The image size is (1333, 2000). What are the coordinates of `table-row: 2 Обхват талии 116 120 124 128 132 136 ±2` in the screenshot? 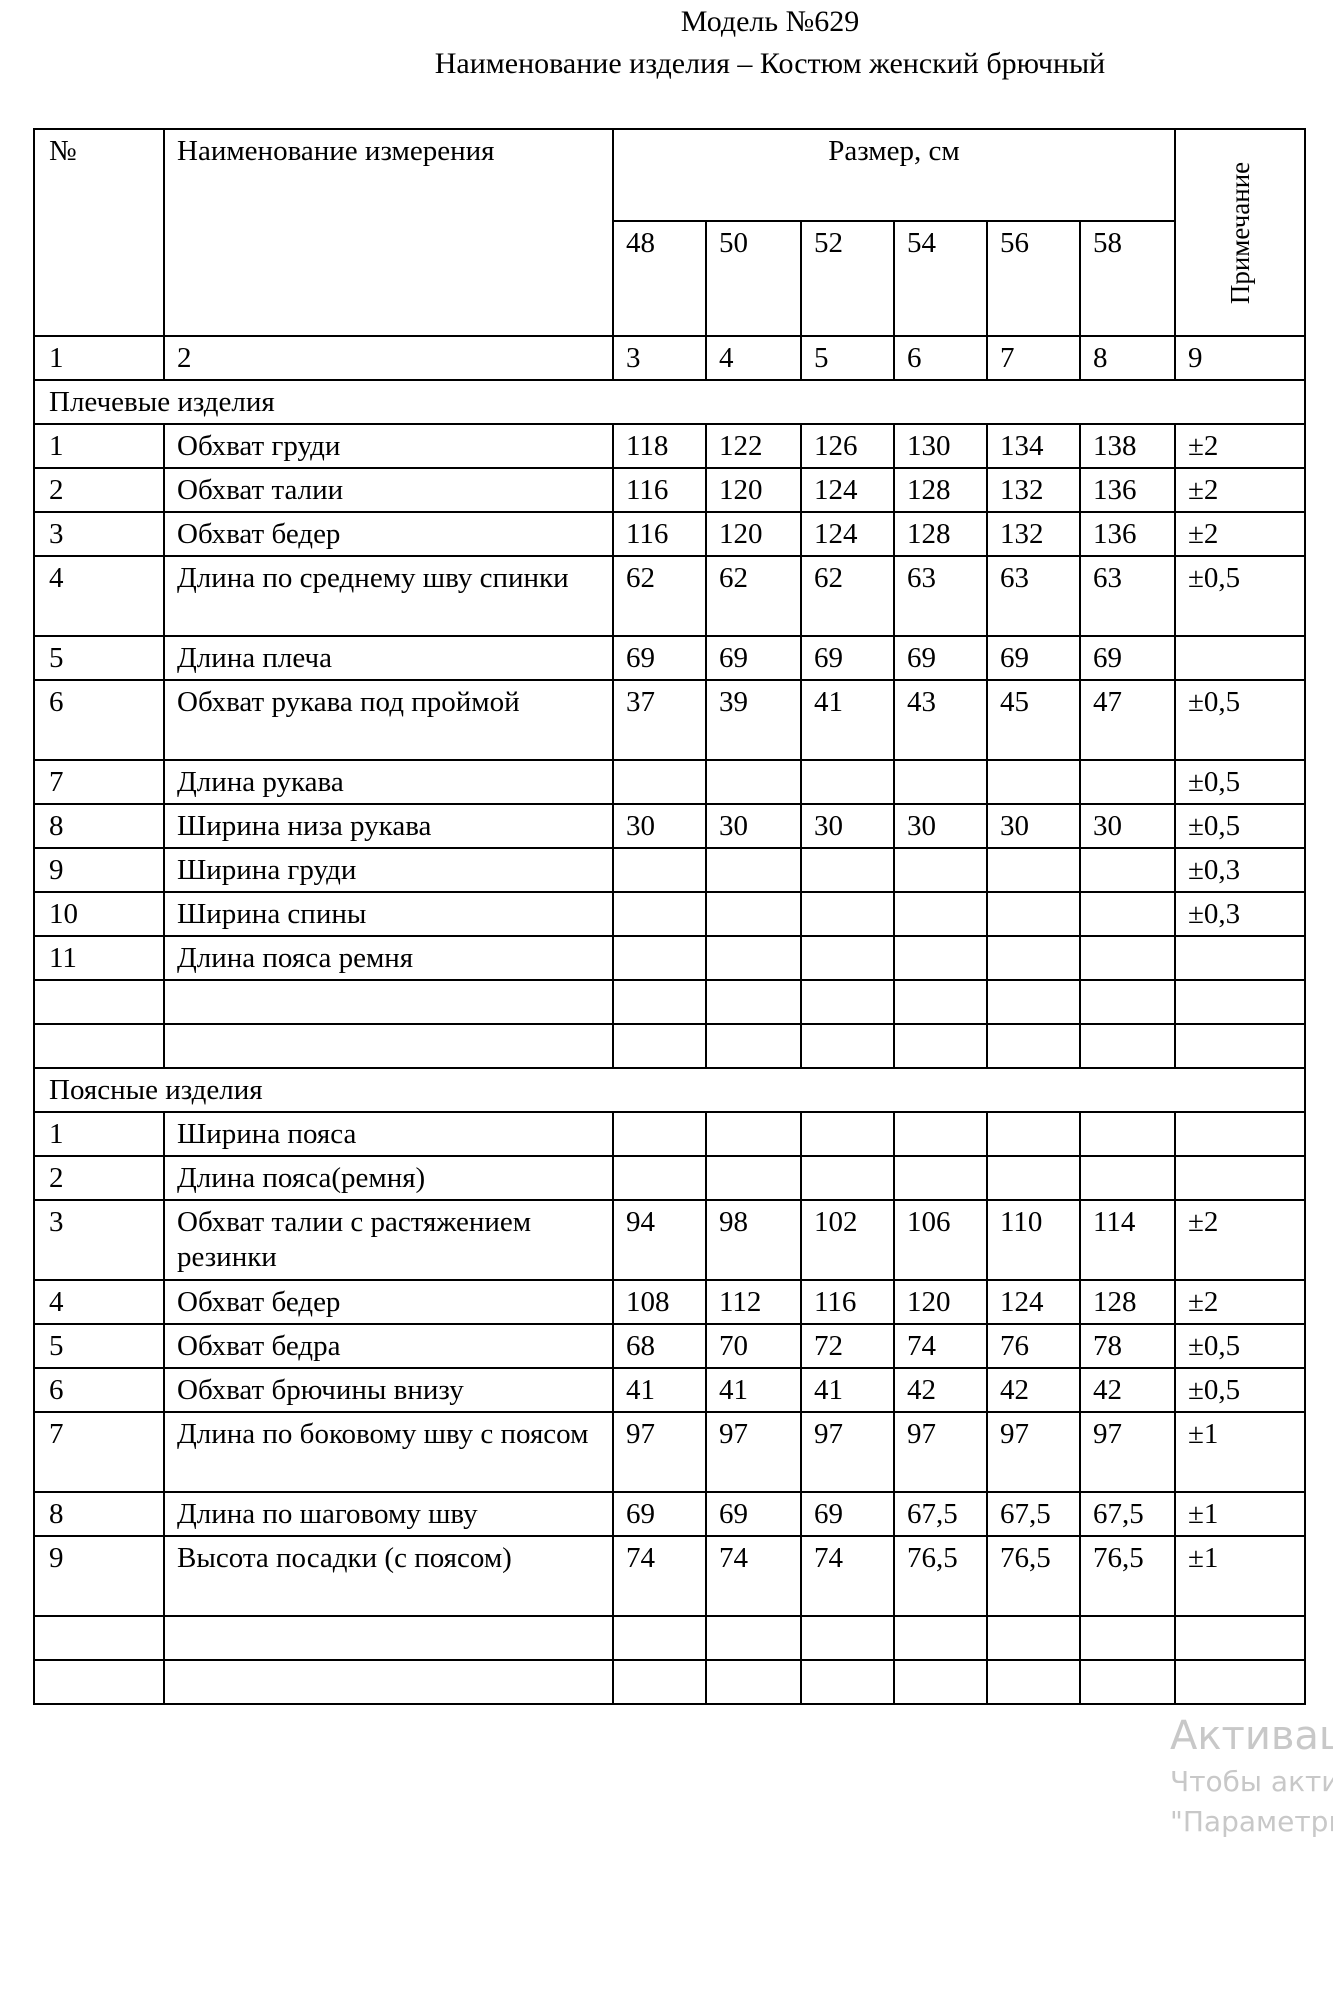 It's located at (669, 490).